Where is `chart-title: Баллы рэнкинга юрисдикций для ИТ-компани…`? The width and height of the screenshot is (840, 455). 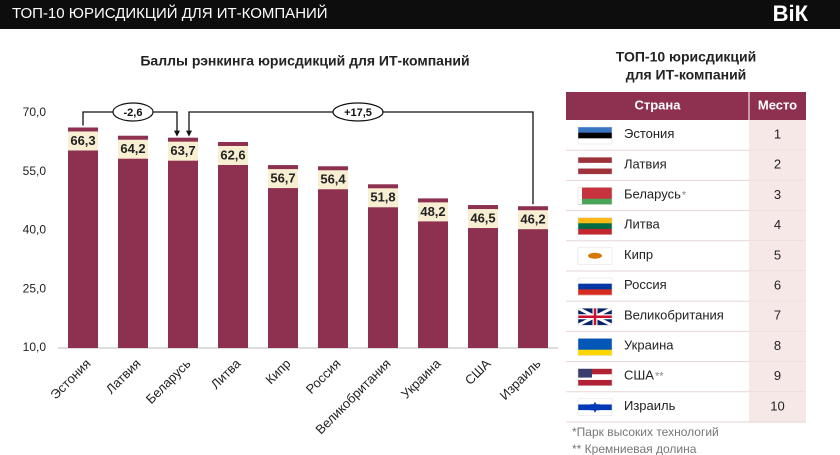 chart-title: Баллы рэнкинга юрисдикций для ИТ-компани… is located at coordinates (304, 61).